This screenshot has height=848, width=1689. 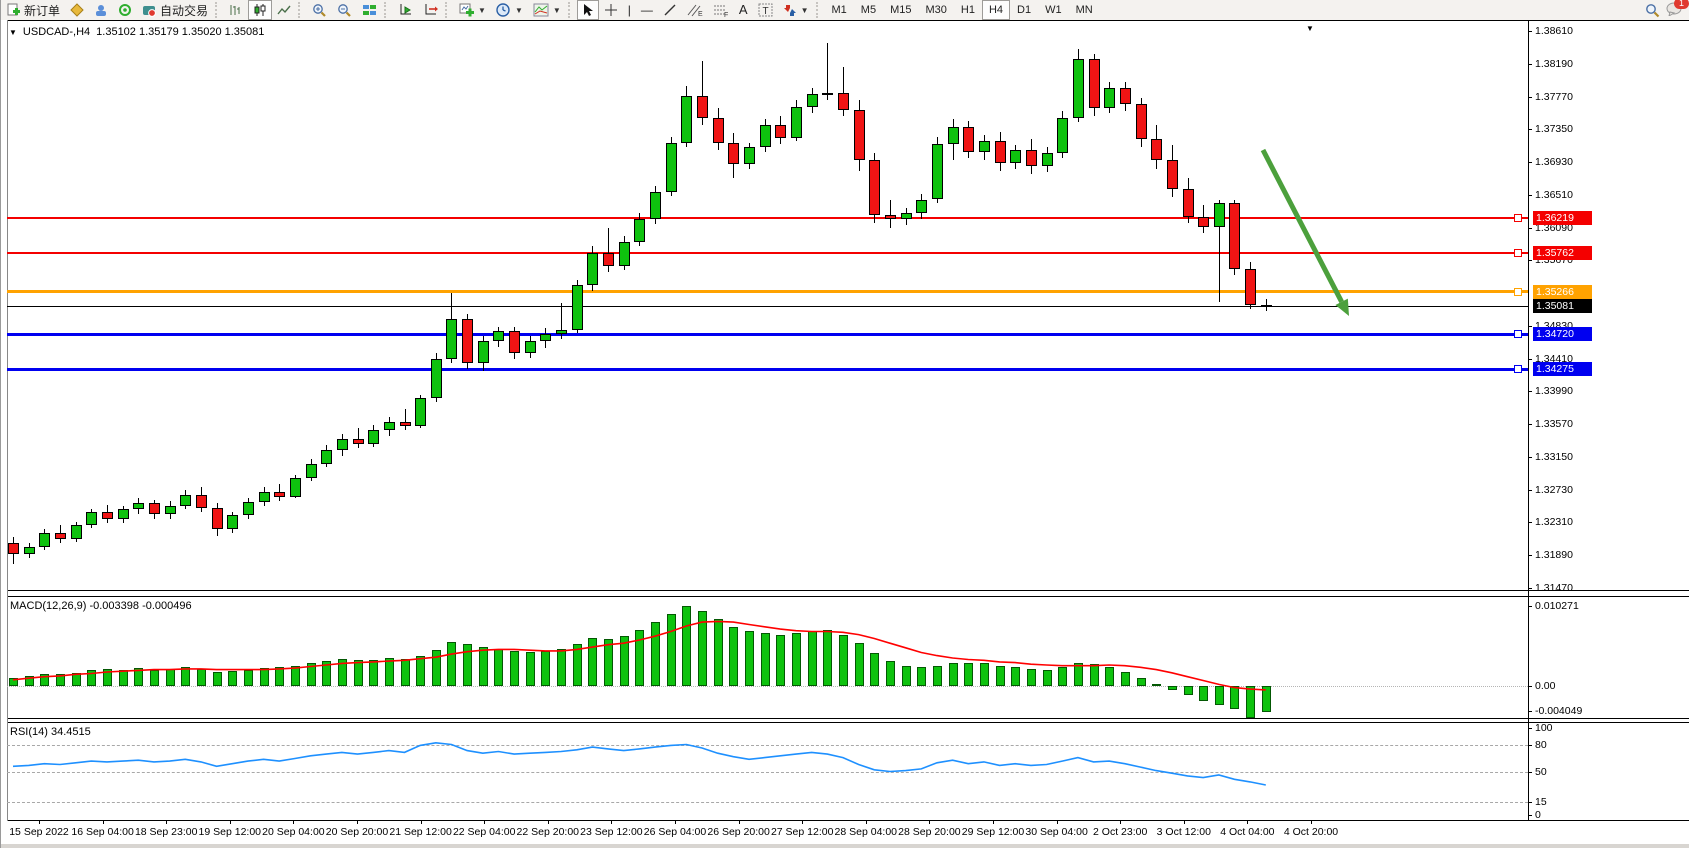 What do you see at coordinates (1053, 10) in the screenshot?
I see `timeframe-W1-button: W1` at bounding box center [1053, 10].